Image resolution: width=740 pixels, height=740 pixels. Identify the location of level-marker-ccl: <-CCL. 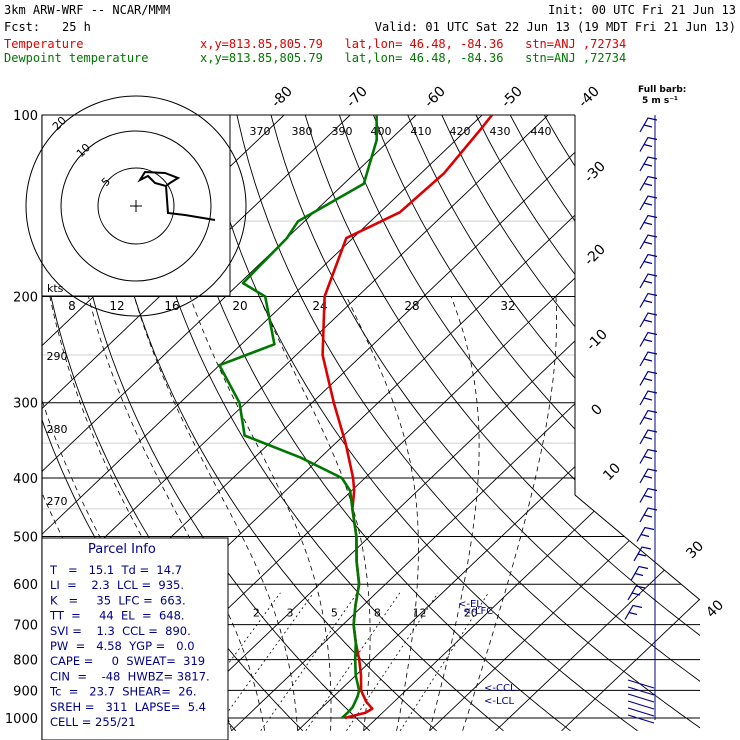
(500, 688).